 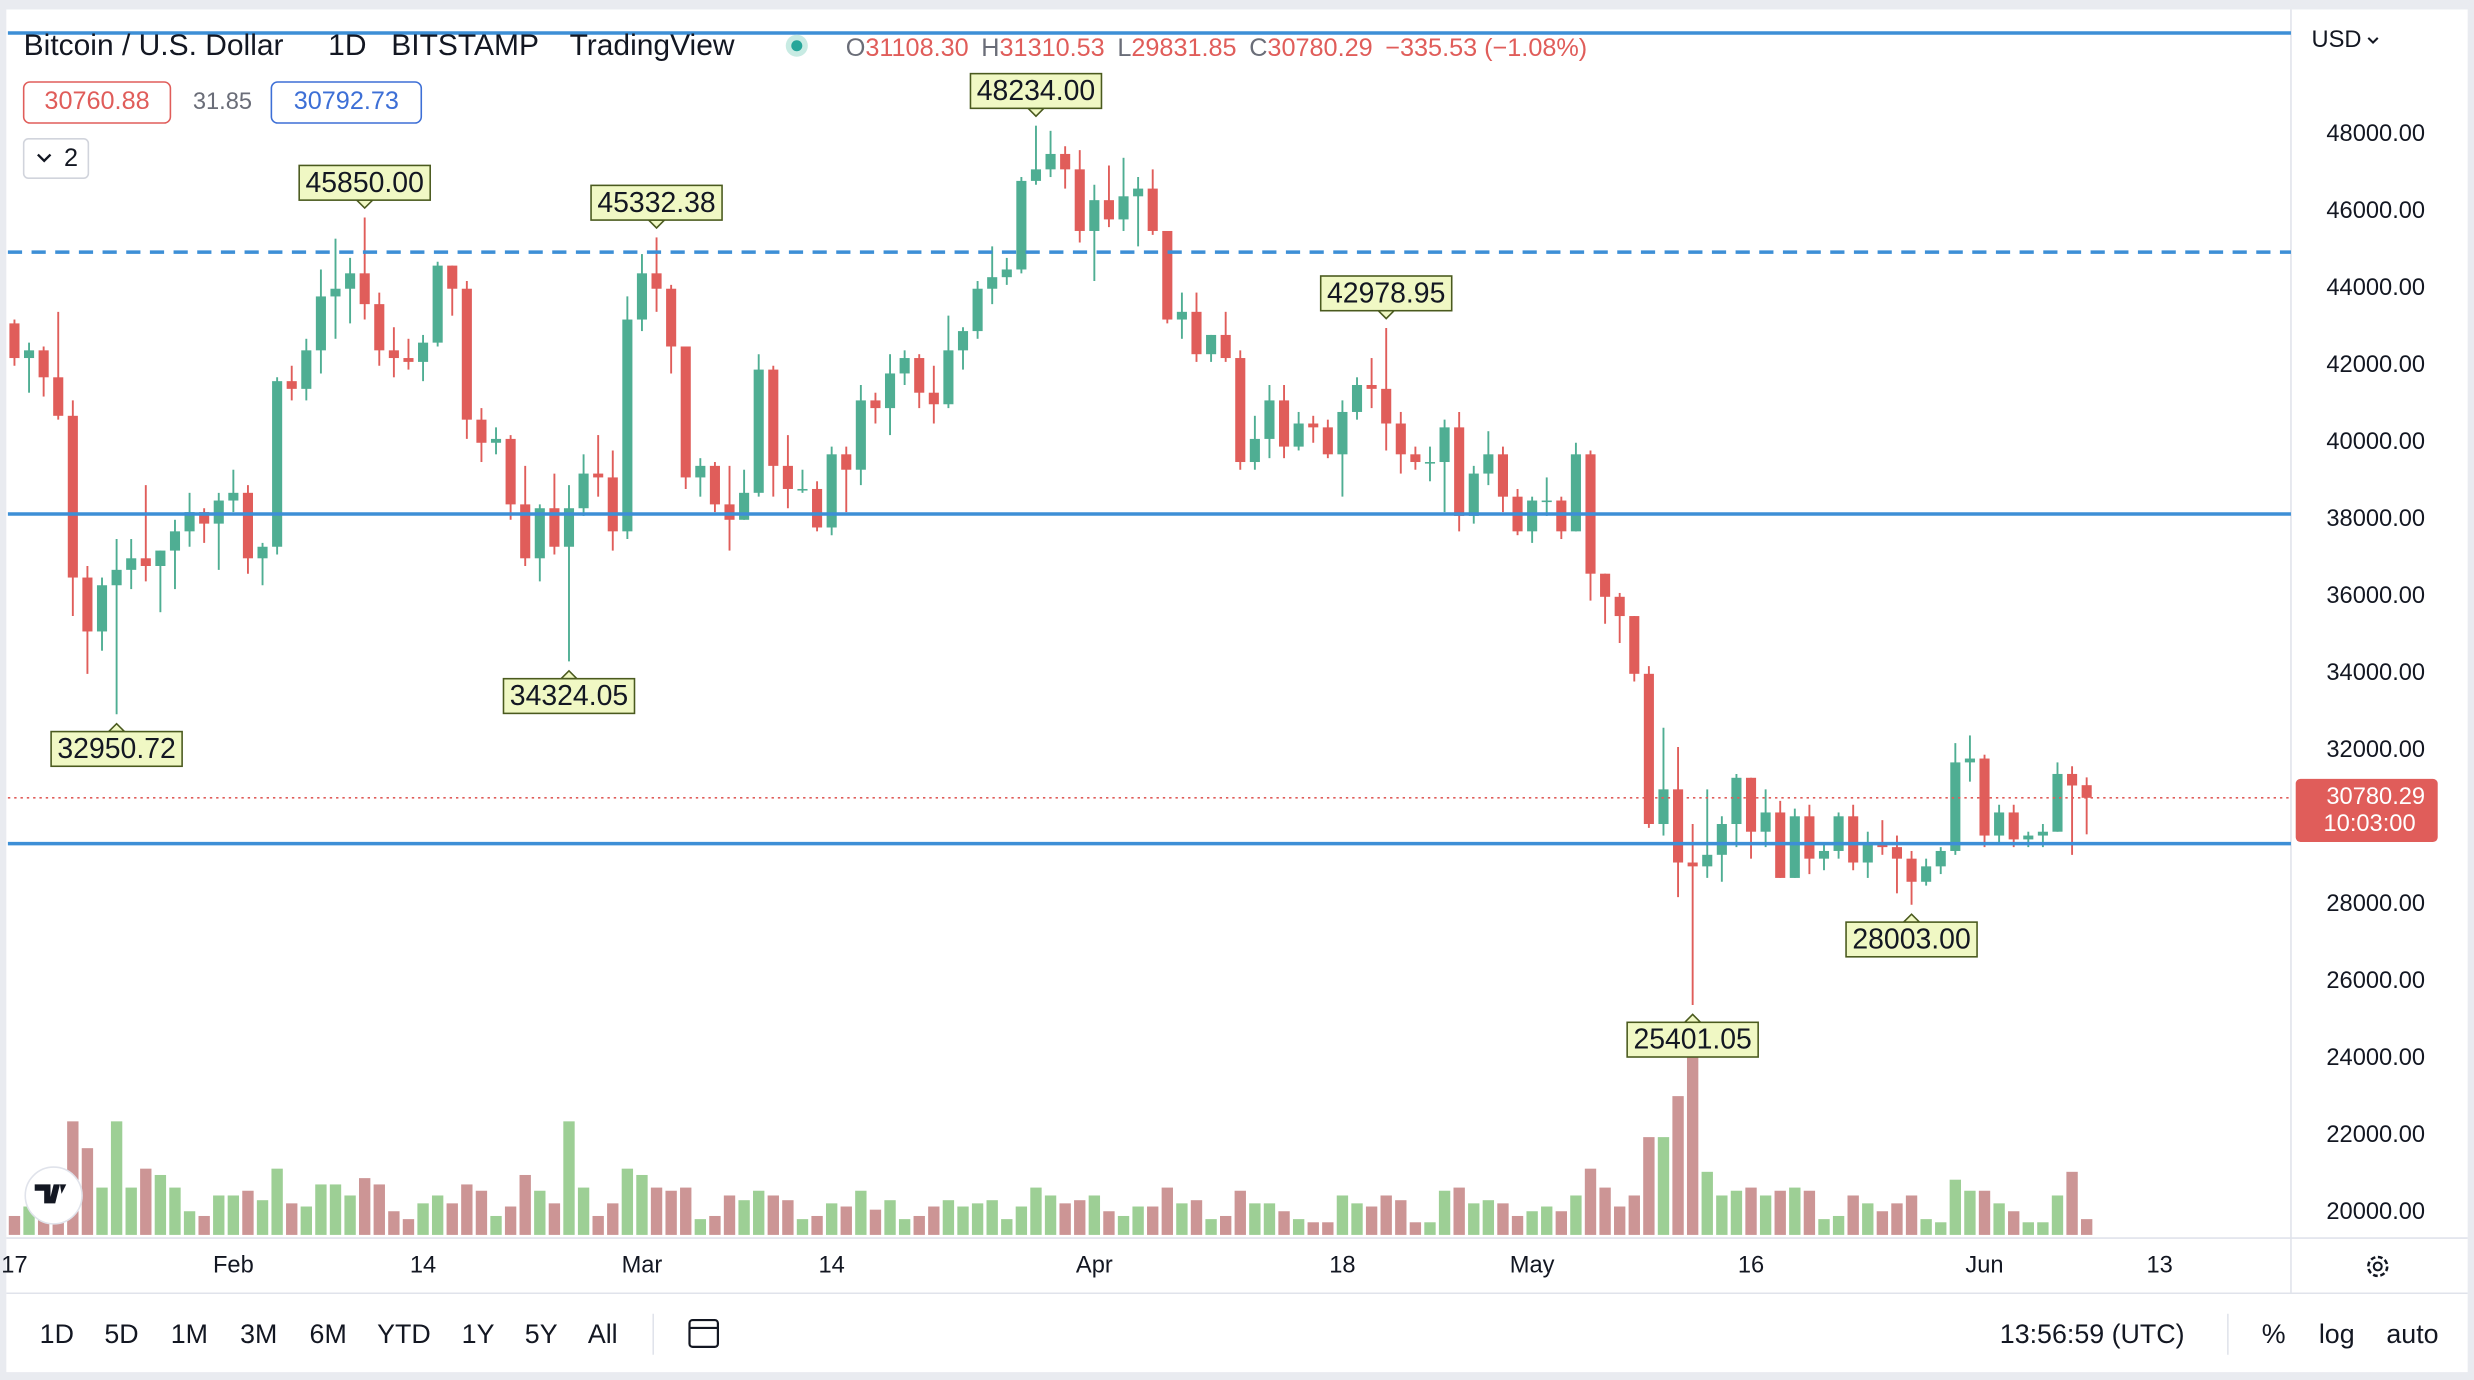 What do you see at coordinates (97, 102) in the screenshot?
I see `bid-box` at bounding box center [97, 102].